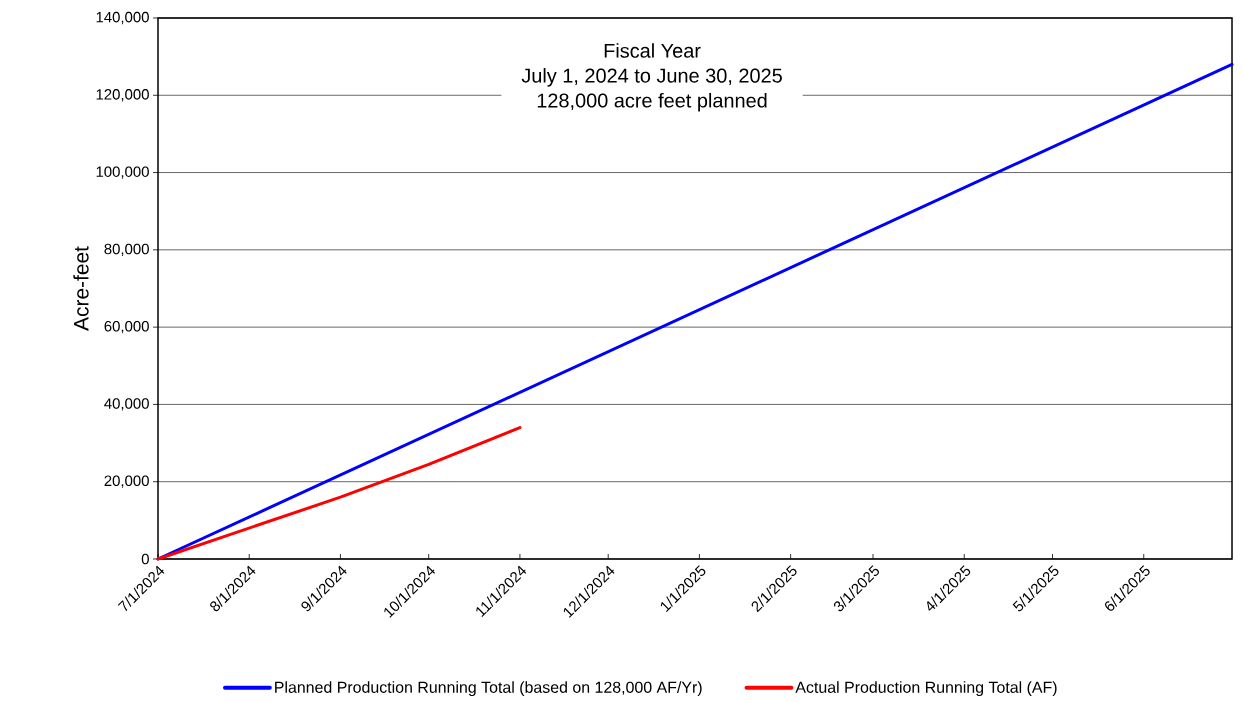  What do you see at coordinates (145, 559) in the screenshot?
I see `y-tick-label: 0` at bounding box center [145, 559].